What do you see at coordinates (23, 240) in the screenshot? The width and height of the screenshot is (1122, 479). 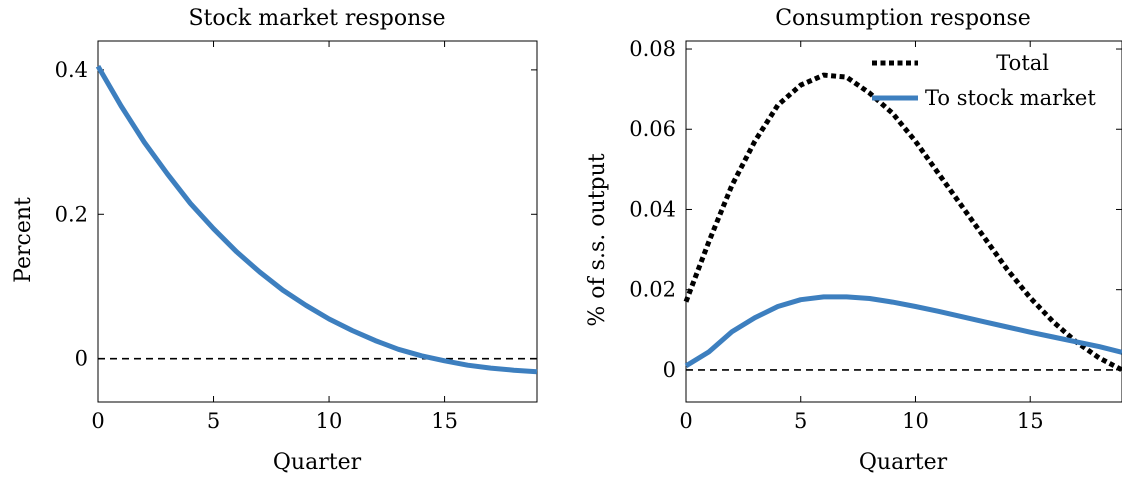 I see `y-axis-label: Percent` at bounding box center [23, 240].